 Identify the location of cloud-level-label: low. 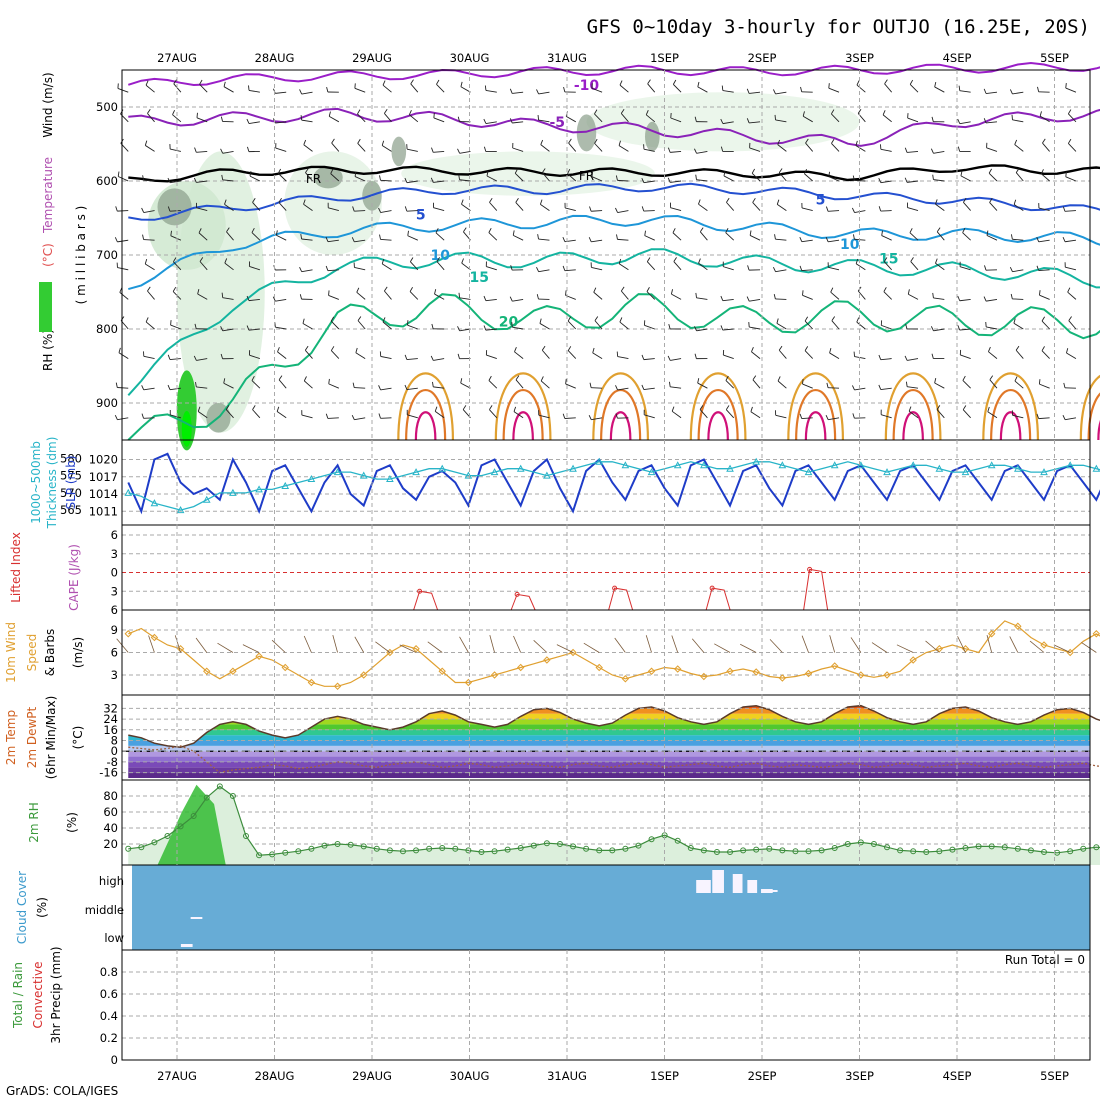
(114, 938).